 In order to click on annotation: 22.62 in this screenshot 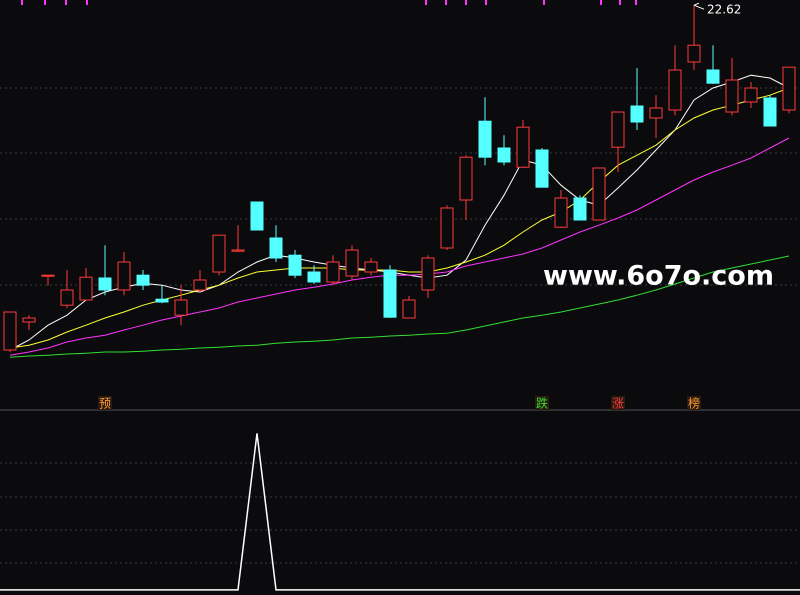, I will do `click(724, 10)`.